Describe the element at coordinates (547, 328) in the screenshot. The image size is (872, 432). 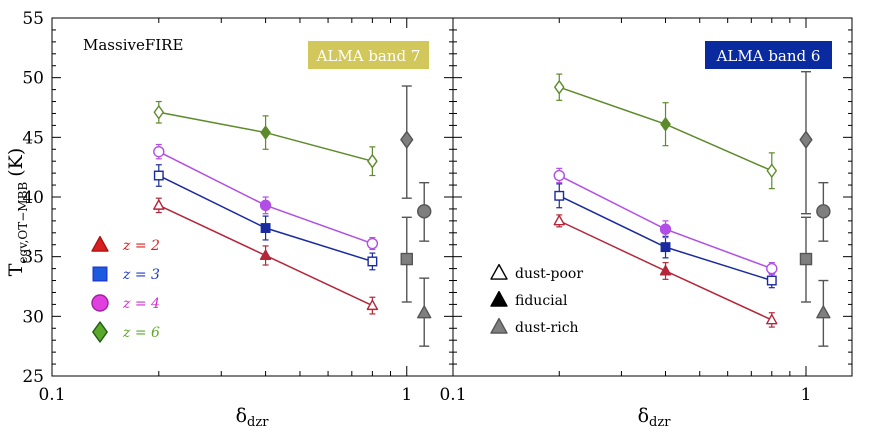
I see `legend-label: dust-rich` at that location.